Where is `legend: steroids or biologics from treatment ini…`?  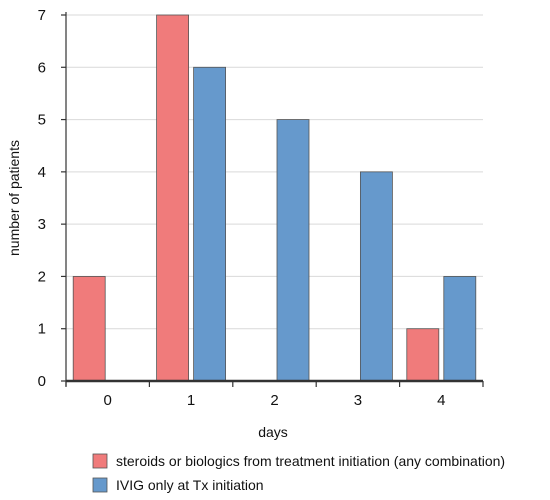
legend: steroids or biologics from treatment ini… is located at coordinates (298, 473).